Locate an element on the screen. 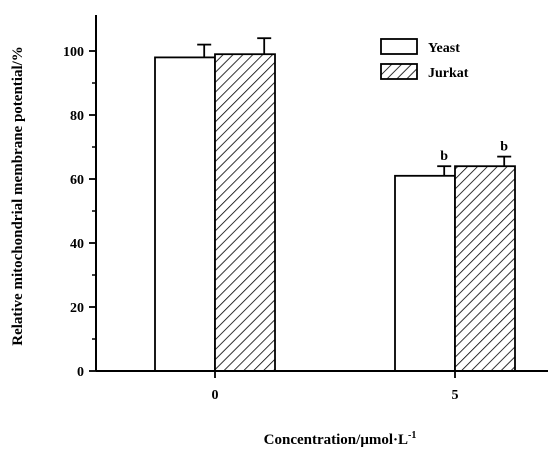 The width and height of the screenshot is (560, 450). significance-label-jurkat-5: b is located at coordinates (504, 147).